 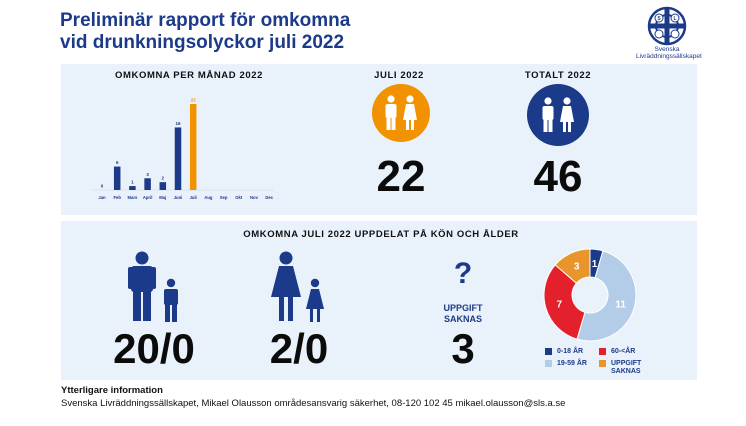 I want to click on july-heading: JULI 2022, so click(x=399, y=75).